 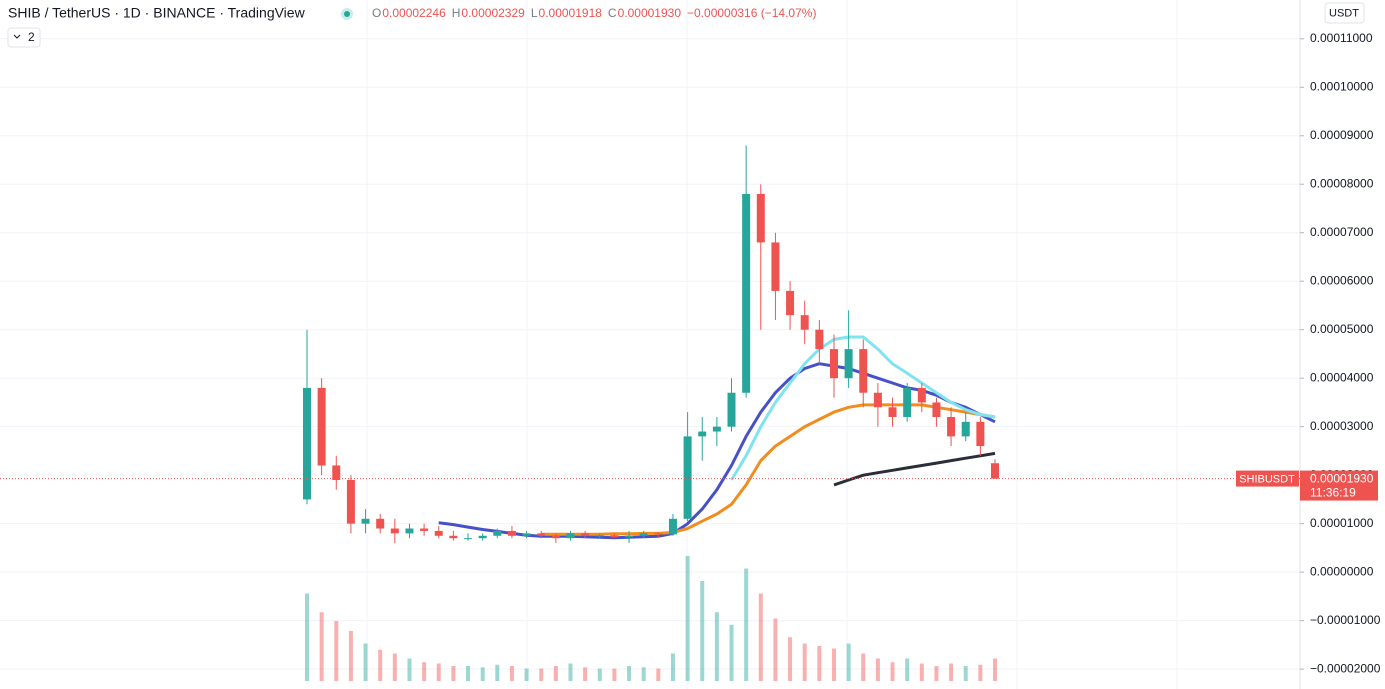 What do you see at coordinates (1341, 38) in the screenshot?
I see `y-tick-label: 0.00011000` at bounding box center [1341, 38].